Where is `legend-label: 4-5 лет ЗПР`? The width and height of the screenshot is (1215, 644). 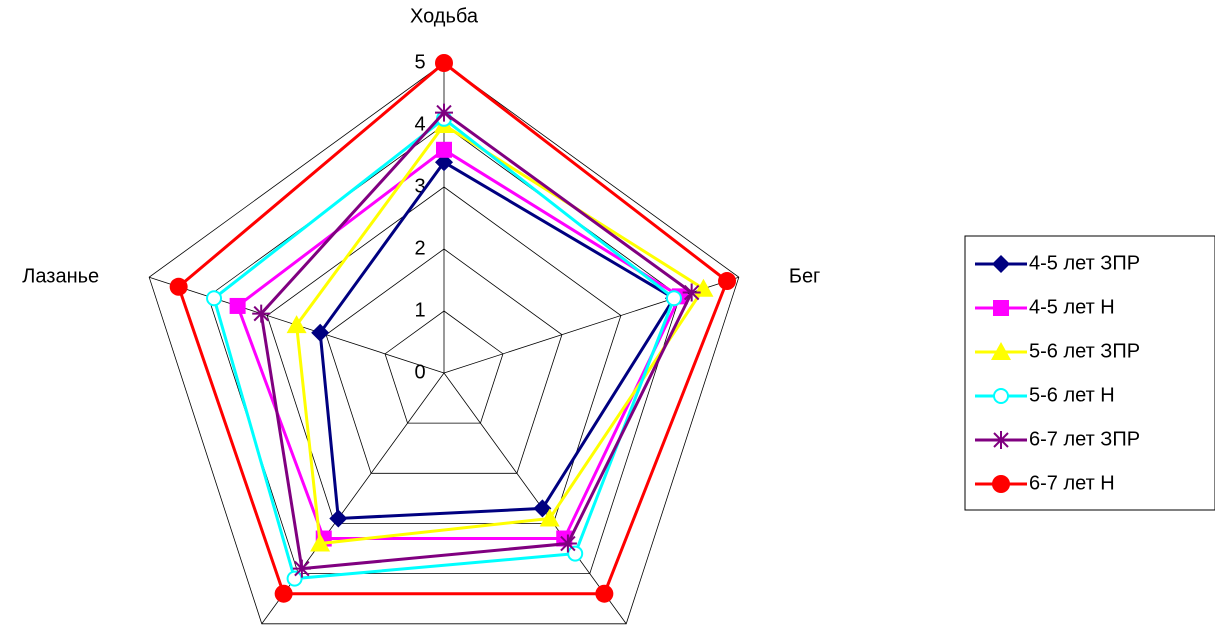
legend-label: 4-5 лет ЗПР is located at coordinates (1084, 263).